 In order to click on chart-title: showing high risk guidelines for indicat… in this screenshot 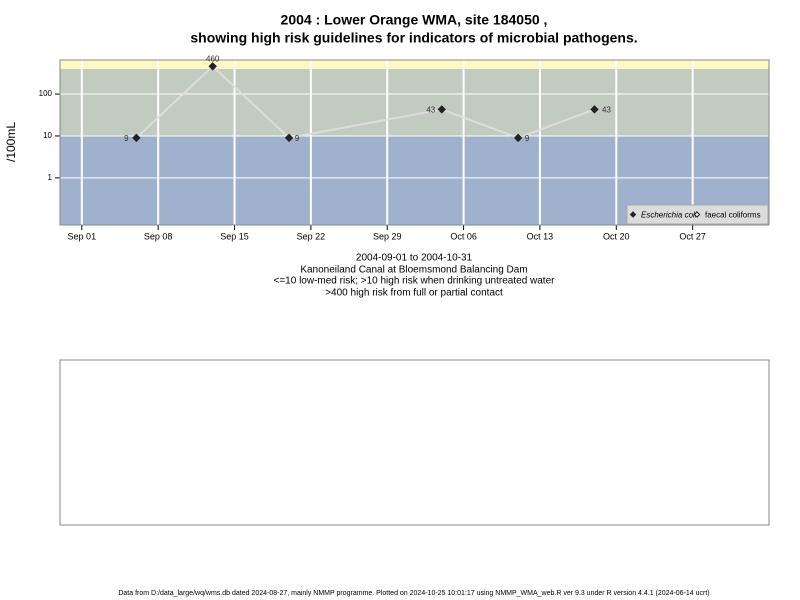, I will do `click(413, 38)`.